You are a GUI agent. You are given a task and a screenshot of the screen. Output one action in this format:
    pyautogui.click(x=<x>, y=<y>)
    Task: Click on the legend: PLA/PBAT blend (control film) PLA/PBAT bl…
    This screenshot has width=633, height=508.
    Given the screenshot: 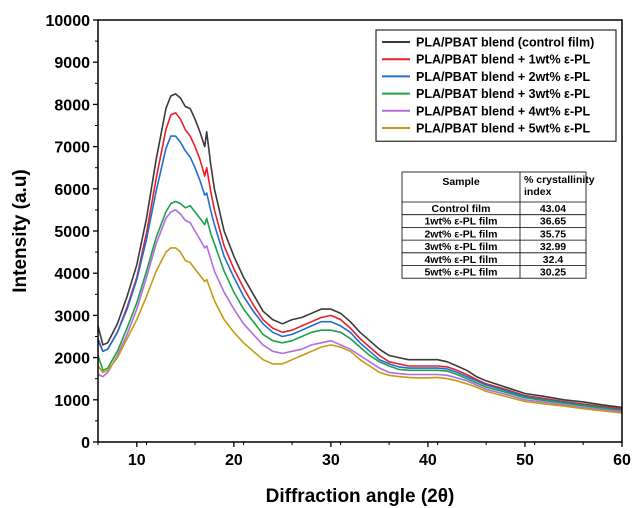 What is the action you would take?
    pyautogui.click(x=496, y=85)
    